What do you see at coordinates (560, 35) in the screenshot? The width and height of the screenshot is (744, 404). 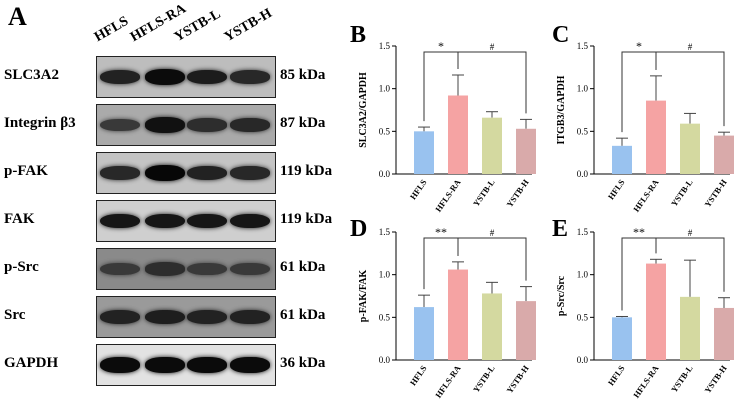 I see `panel-letter-c: C` at bounding box center [560, 35].